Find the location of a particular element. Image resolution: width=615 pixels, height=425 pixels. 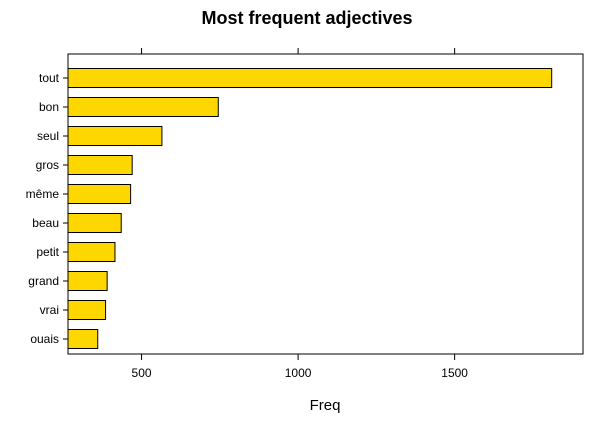

y-tick-label-3: gros is located at coordinates (47, 165).